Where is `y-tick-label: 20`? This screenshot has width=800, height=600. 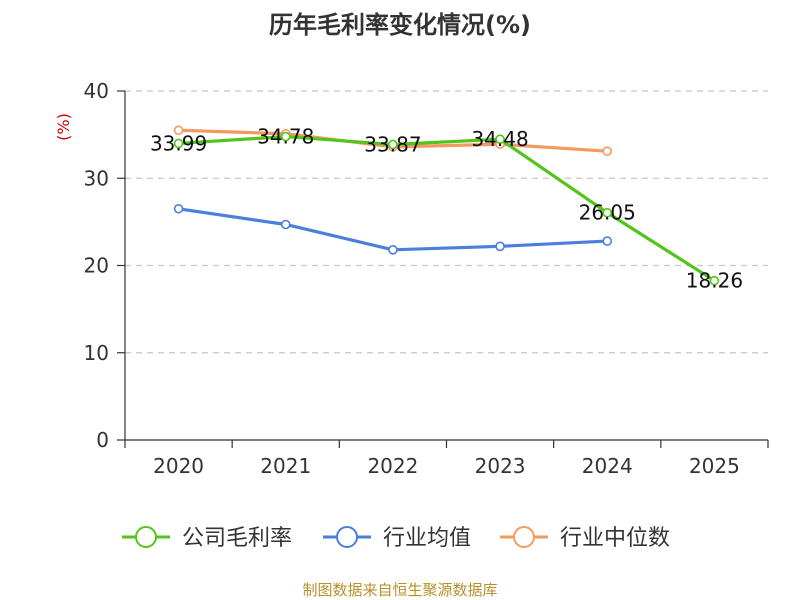 y-tick-label: 20 is located at coordinates (96, 266).